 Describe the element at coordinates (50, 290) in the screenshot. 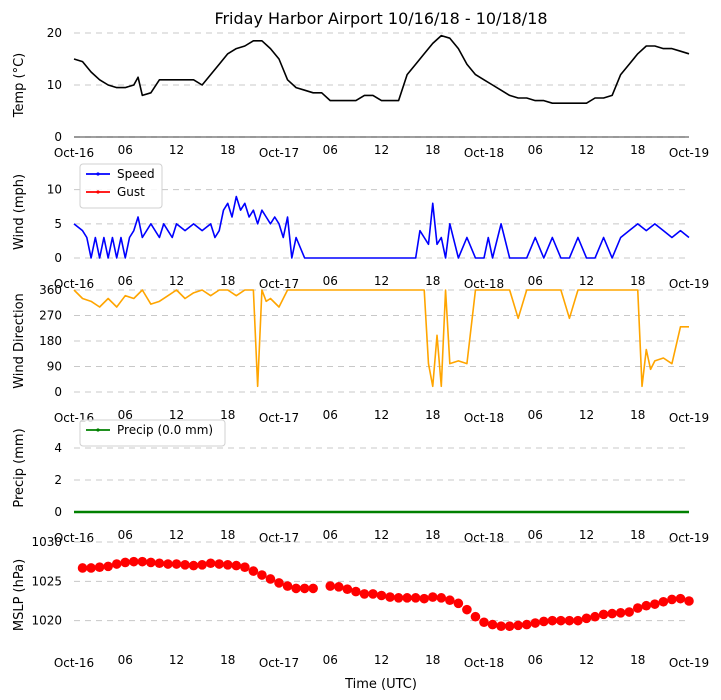

I see `y-tick-label: 360` at that location.